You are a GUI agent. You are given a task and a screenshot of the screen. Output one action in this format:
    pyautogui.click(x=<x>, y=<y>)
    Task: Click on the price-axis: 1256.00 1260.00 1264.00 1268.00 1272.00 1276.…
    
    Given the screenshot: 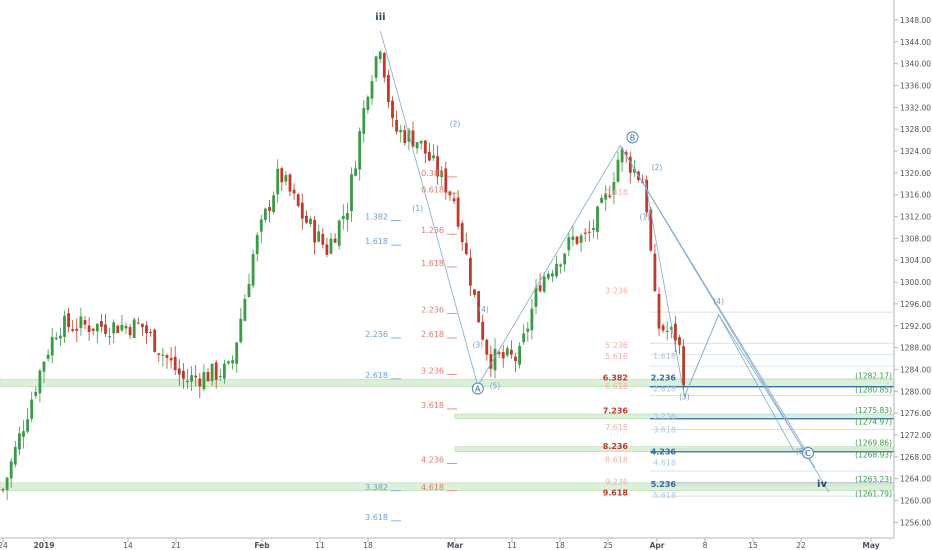 What is the action you would take?
    pyautogui.click(x=912, y=269)
    